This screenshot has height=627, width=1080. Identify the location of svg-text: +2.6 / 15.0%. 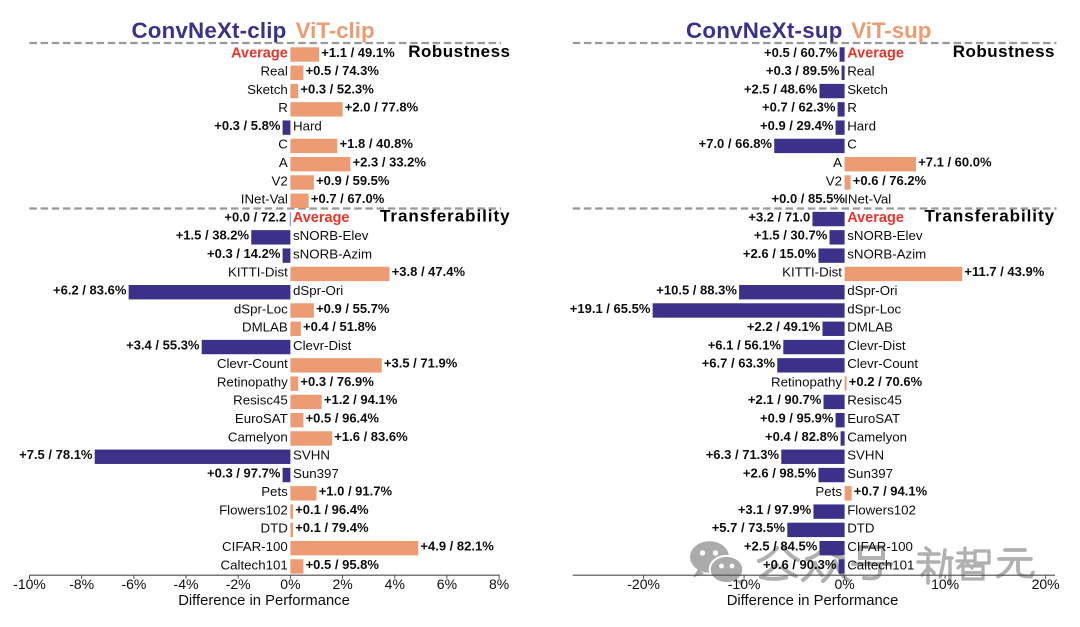
(780, 253).